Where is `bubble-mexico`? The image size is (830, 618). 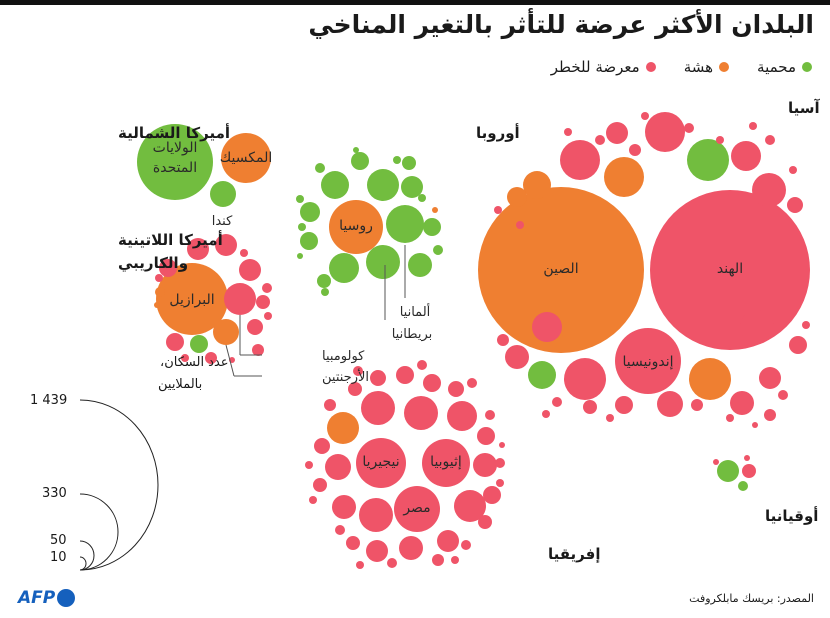
bubble-mexico is located at coordinates (246, 158).